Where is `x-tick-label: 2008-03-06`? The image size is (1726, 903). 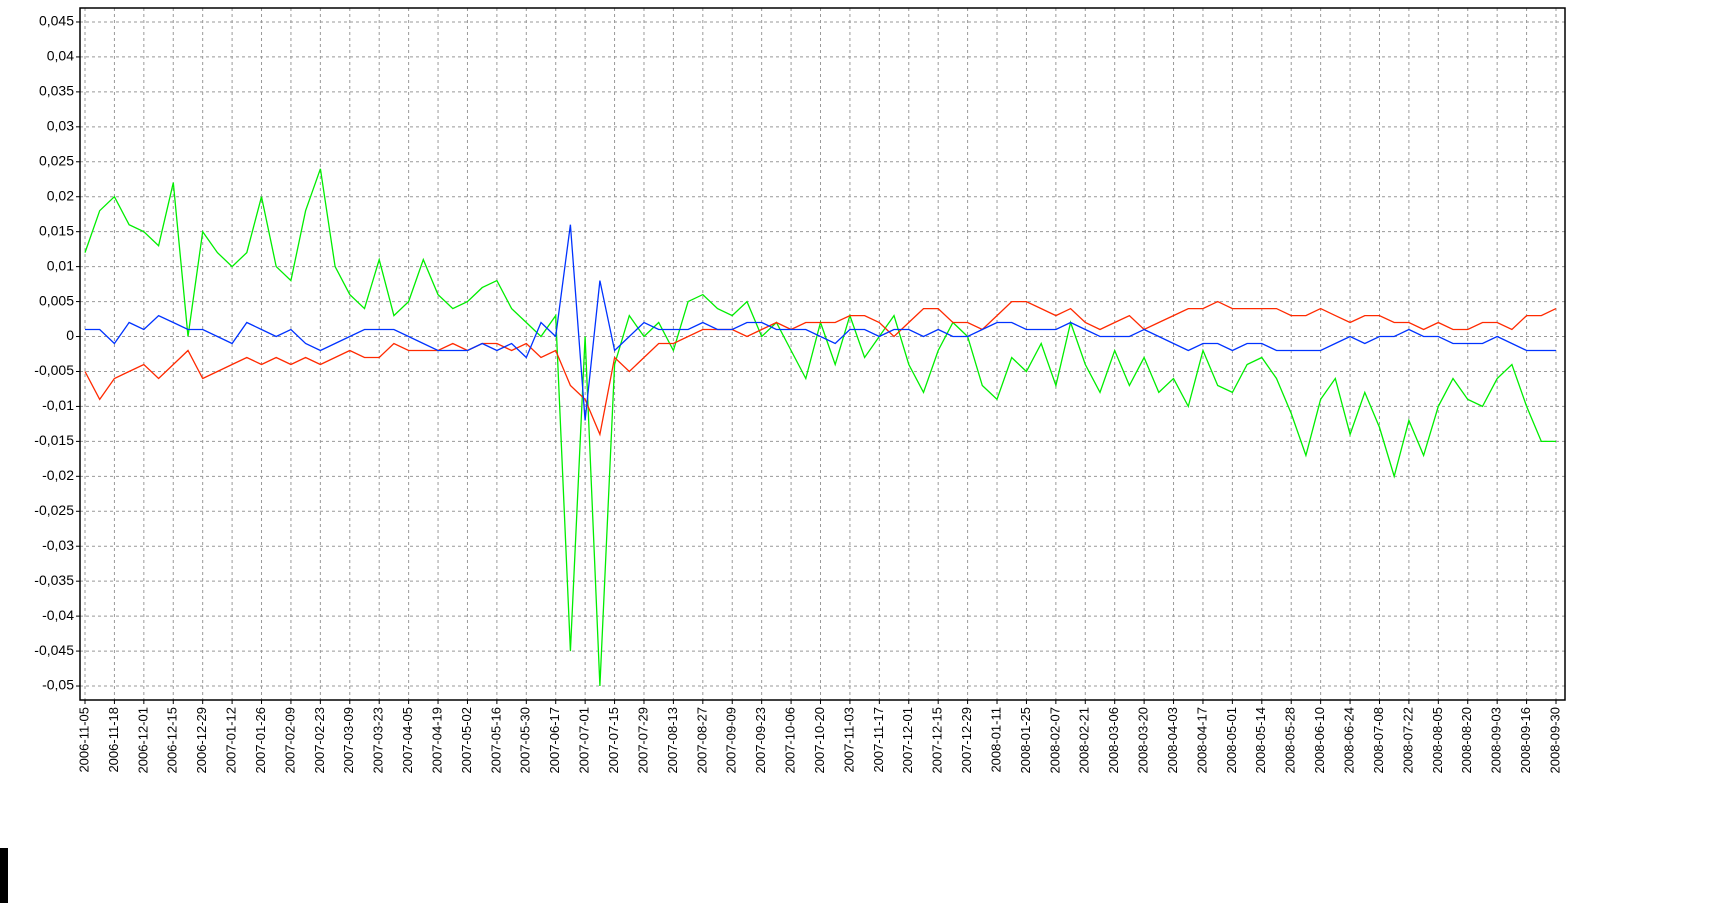 x-tick-label: 2008-03-06 is located at coordinates (1113, 740).